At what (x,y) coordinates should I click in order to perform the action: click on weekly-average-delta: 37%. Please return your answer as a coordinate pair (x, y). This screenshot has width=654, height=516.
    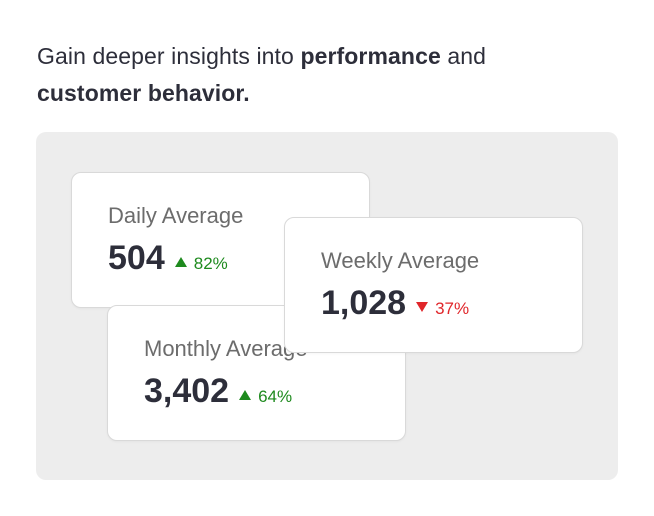
    Looking at the image, I should click on (442, 309).